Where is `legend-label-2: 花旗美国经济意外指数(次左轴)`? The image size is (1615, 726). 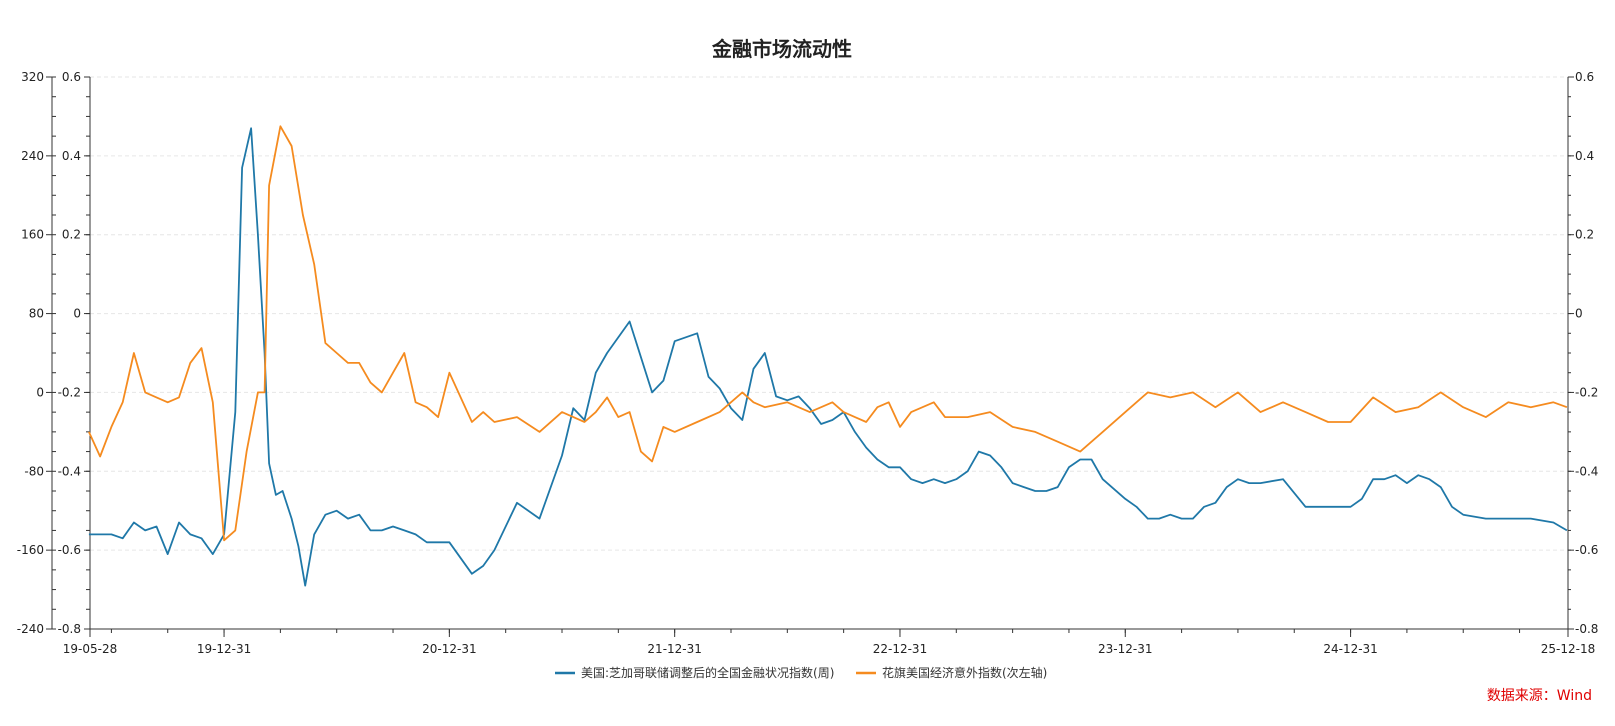 legend-label-2: 花旗美国经济意外指数(次左轴) is located at coordinates (964, 672).